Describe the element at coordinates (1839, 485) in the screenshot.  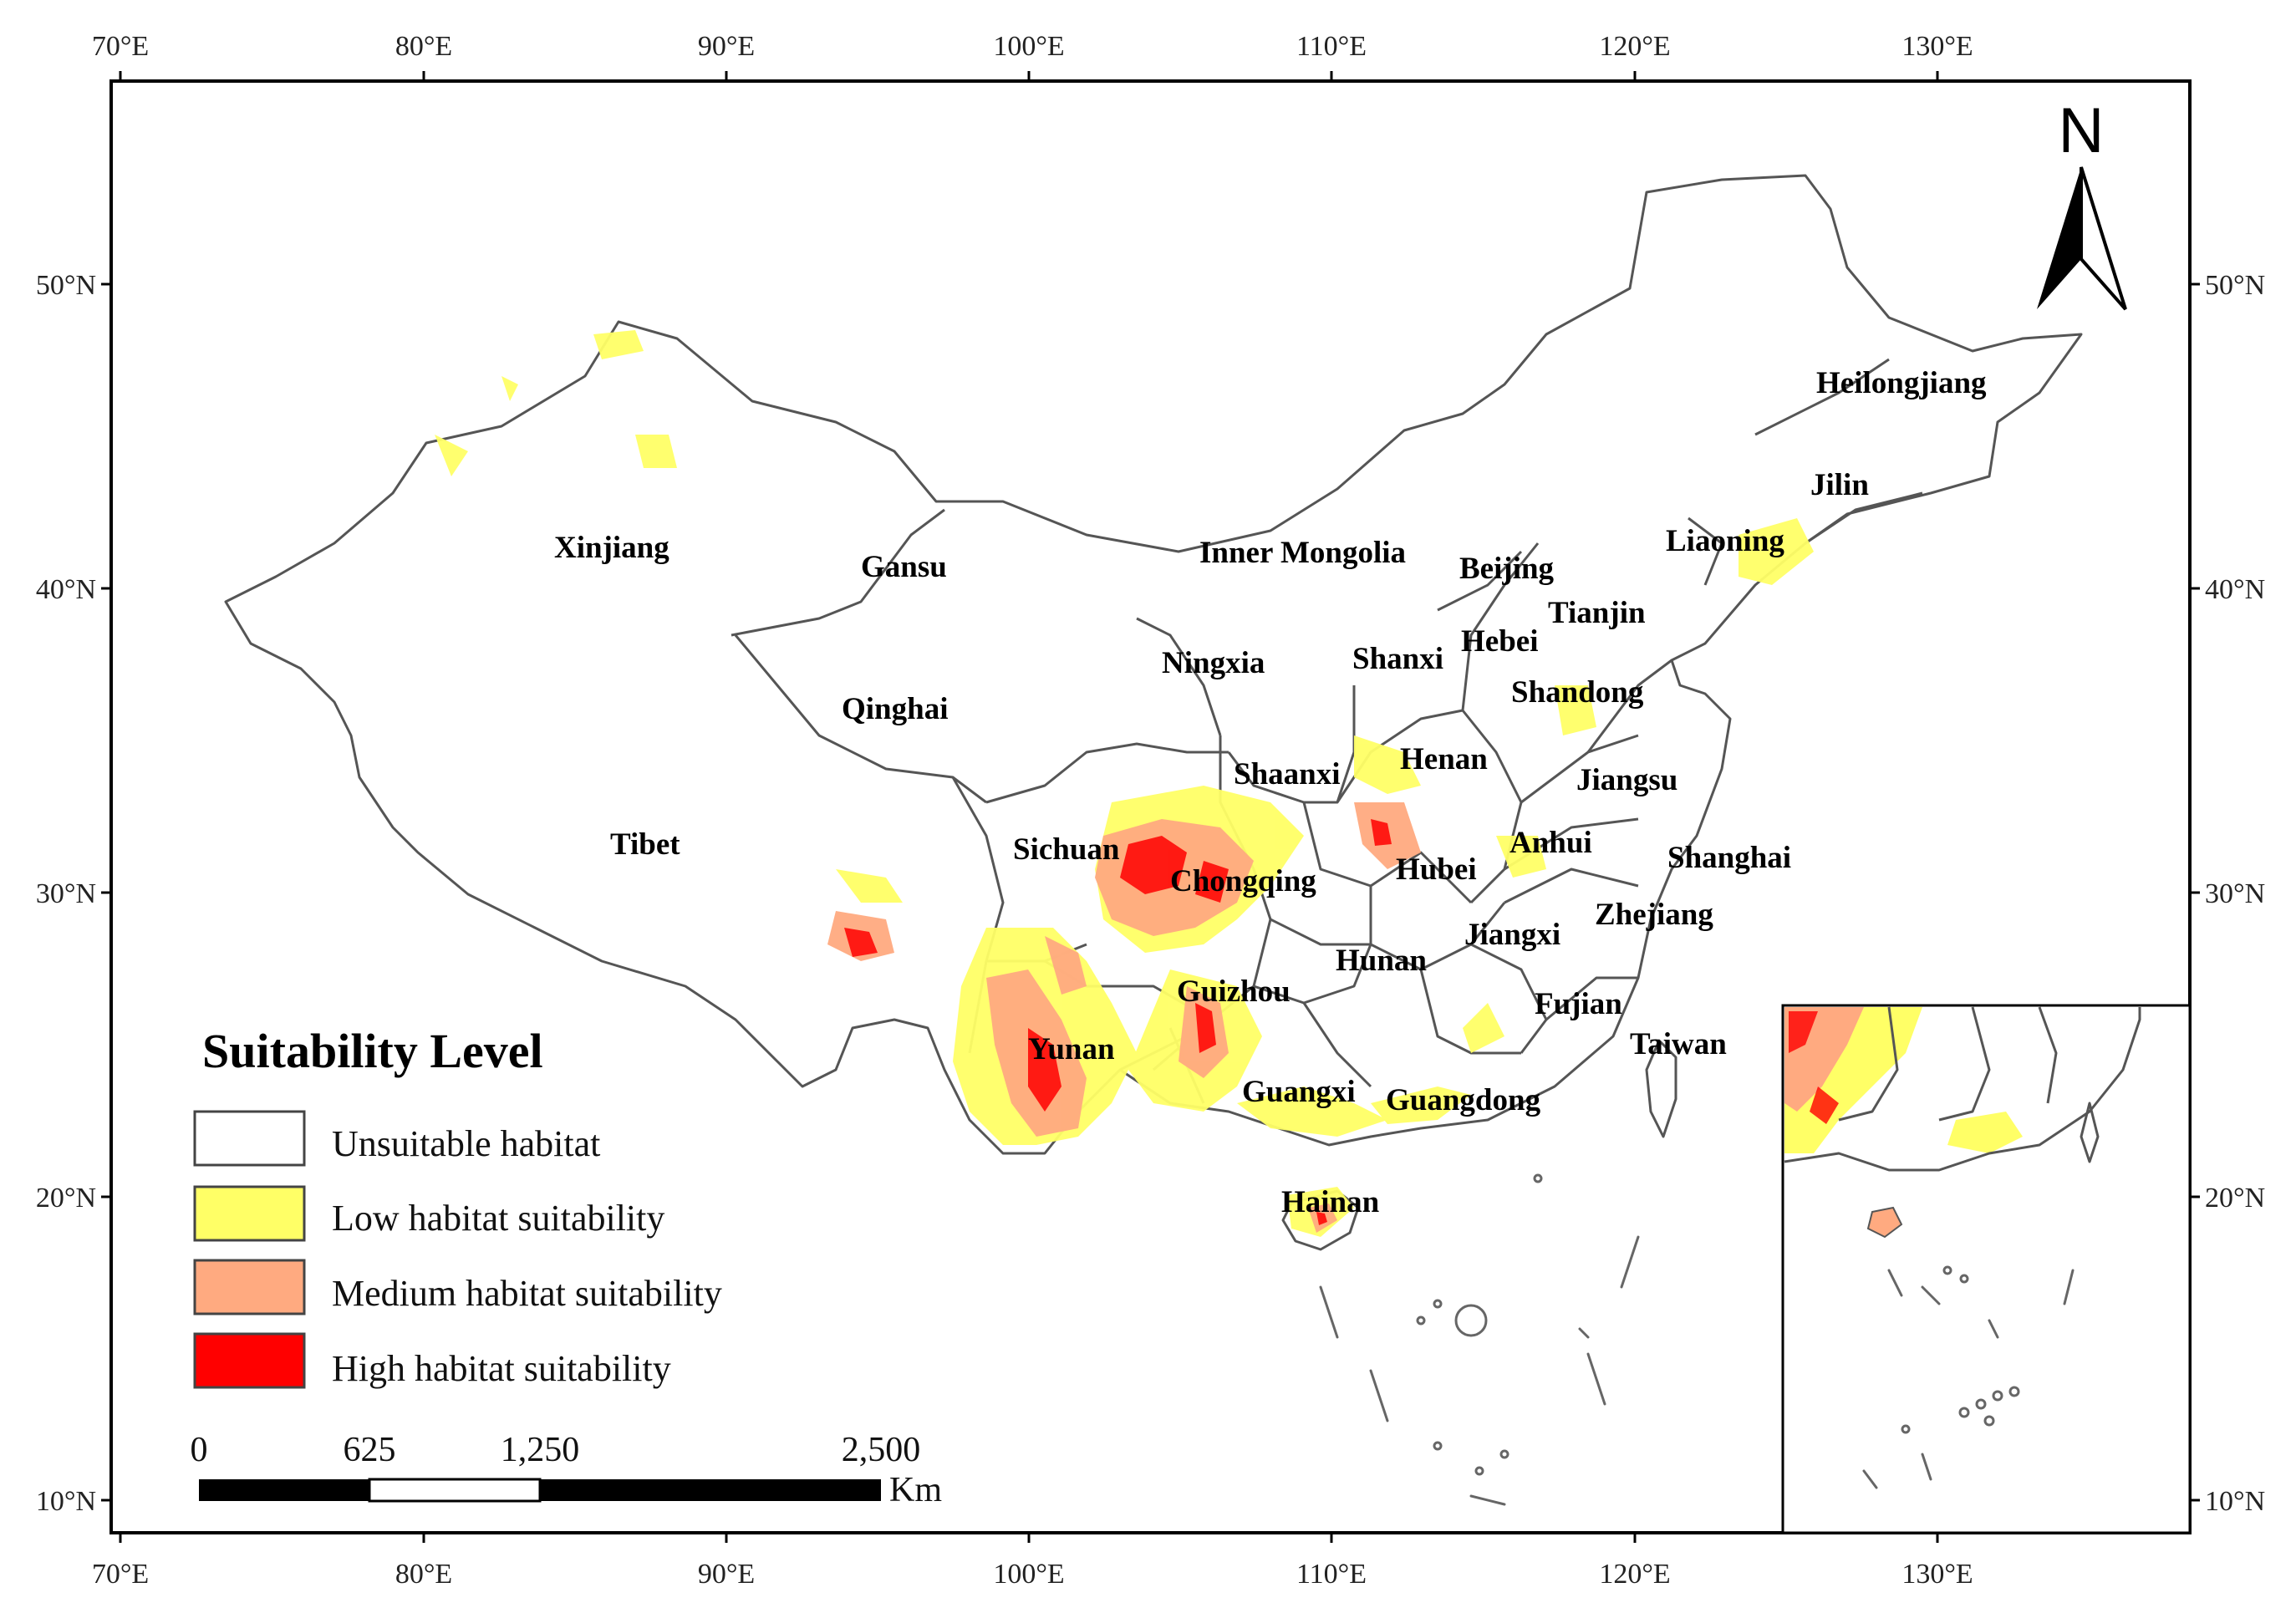
I see `province-label: Jilin` at that location.